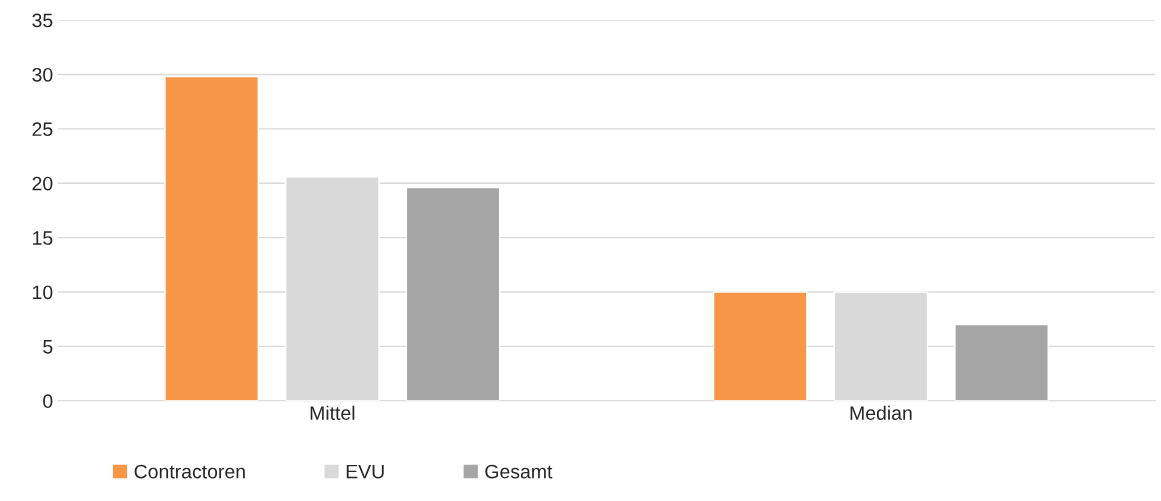  I want to click on legend-label: Contractoren, so click(189, 471).